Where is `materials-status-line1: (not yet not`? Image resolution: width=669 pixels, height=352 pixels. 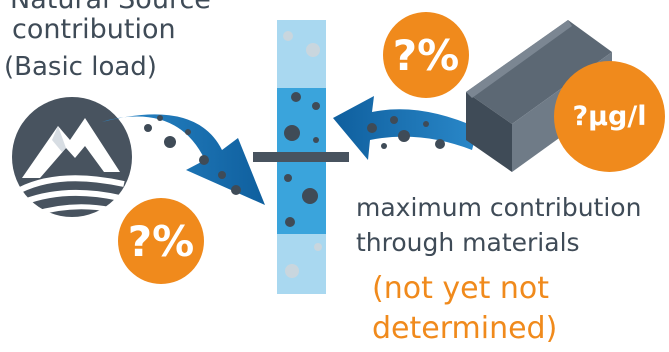
materials-status-line1: (not yet not is located at coordinates (461, 288).